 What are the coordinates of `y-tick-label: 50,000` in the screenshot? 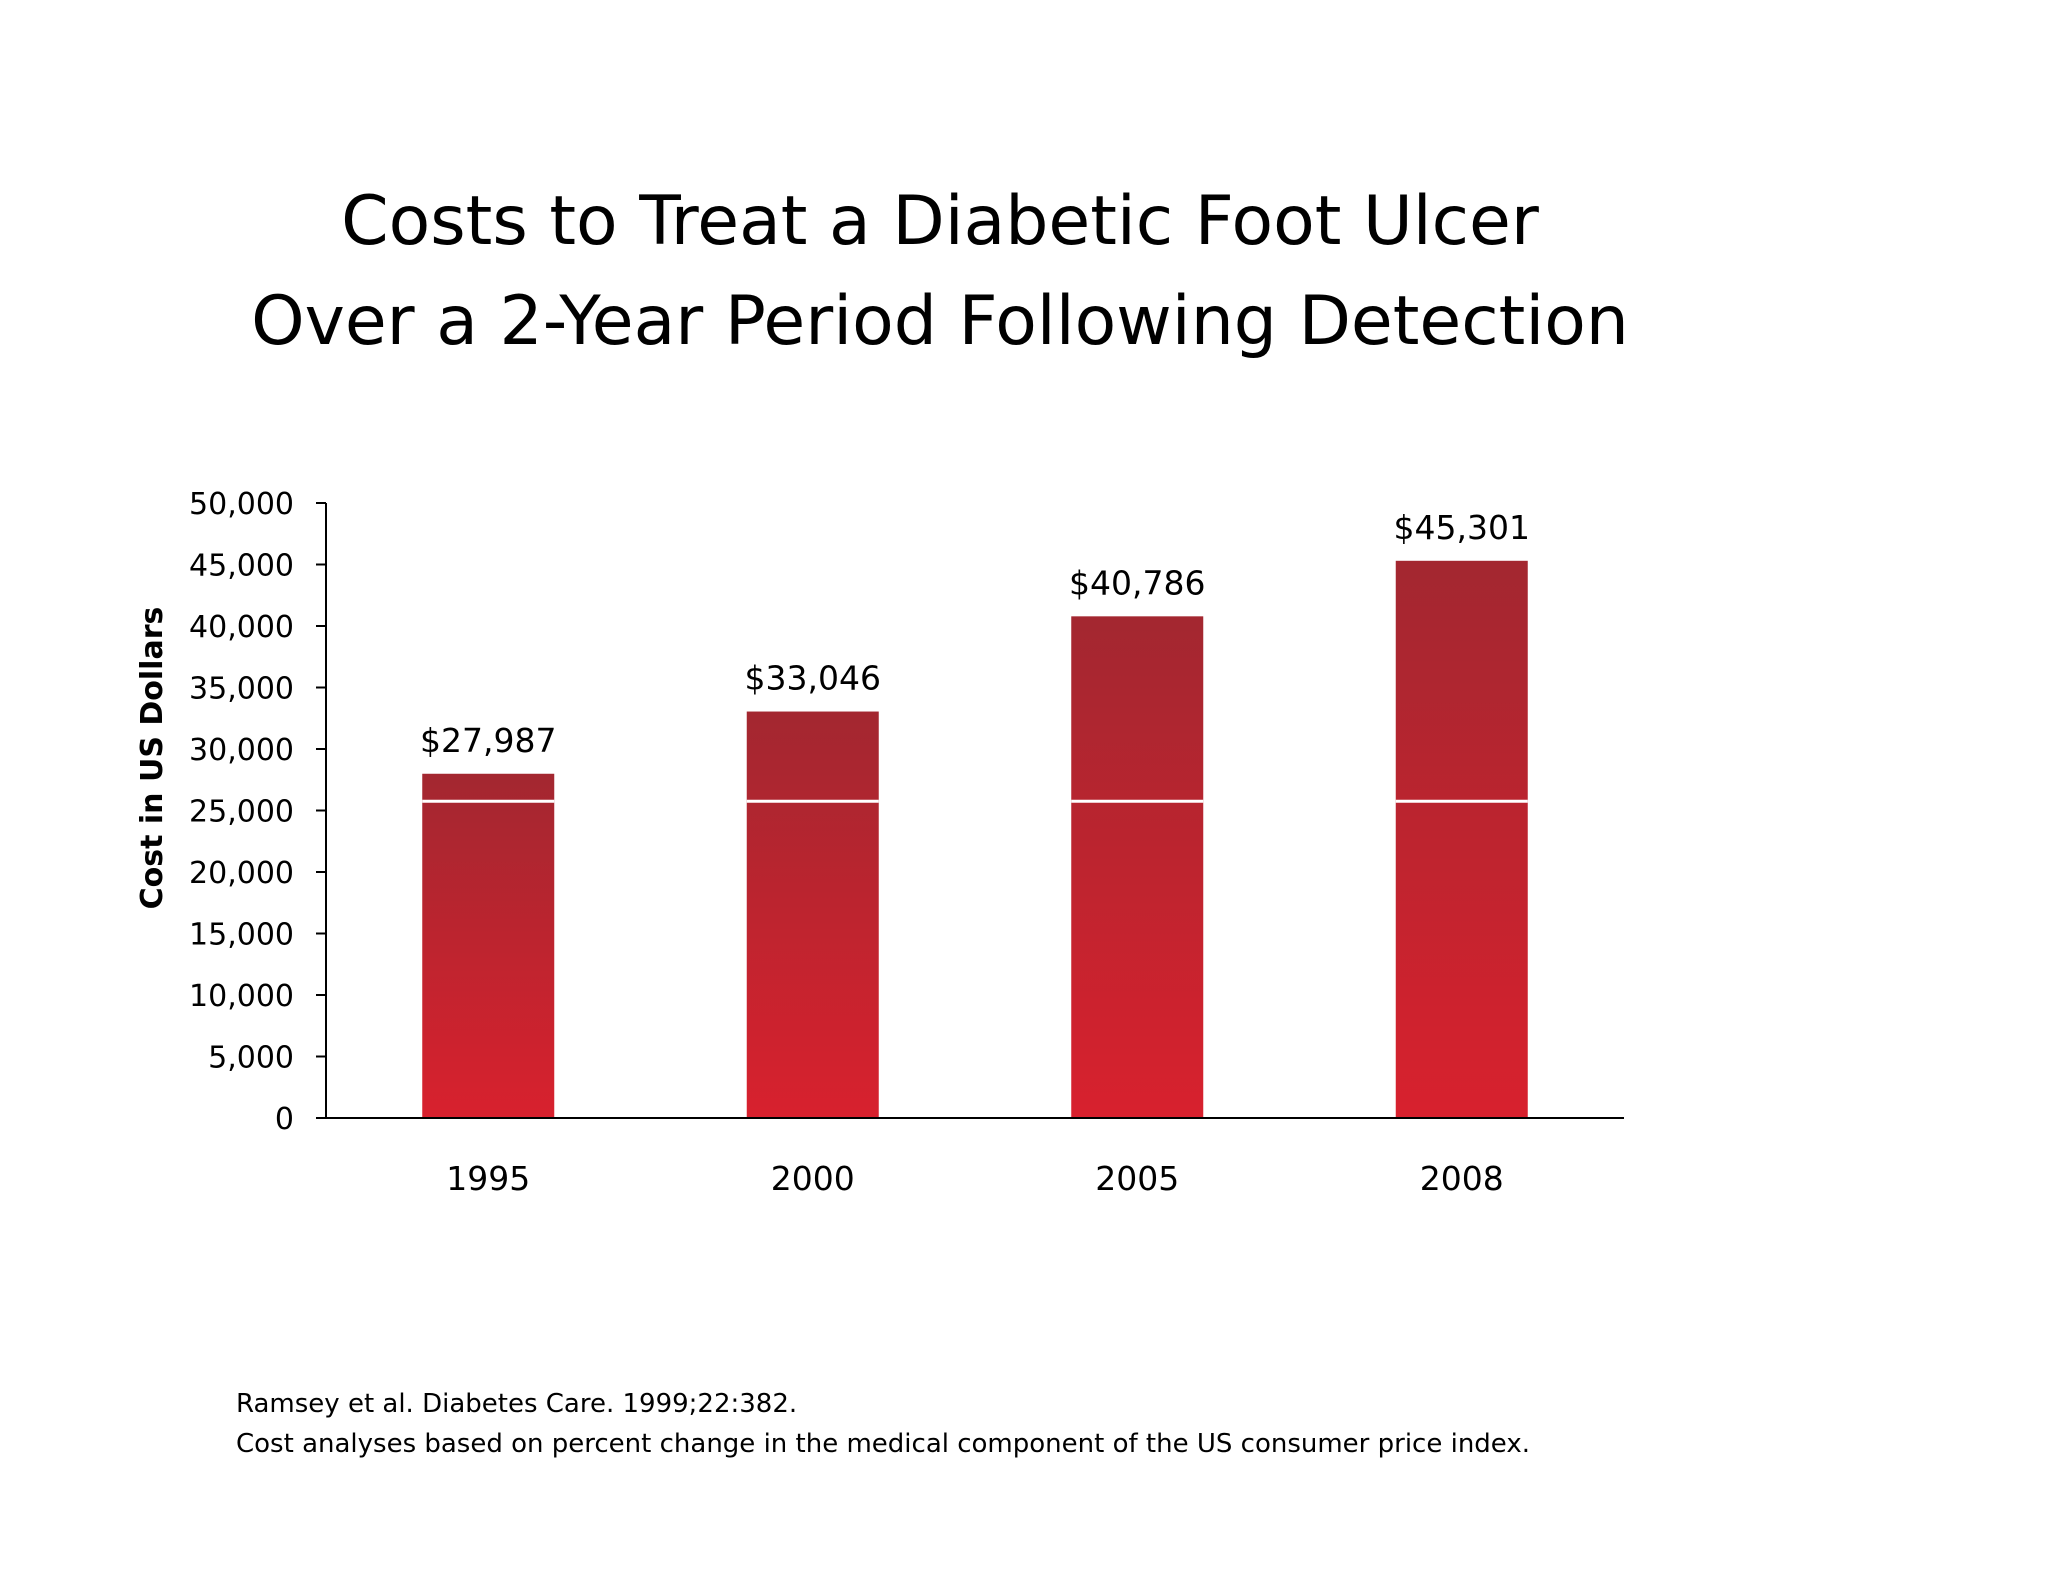 It's located at (241, 504).